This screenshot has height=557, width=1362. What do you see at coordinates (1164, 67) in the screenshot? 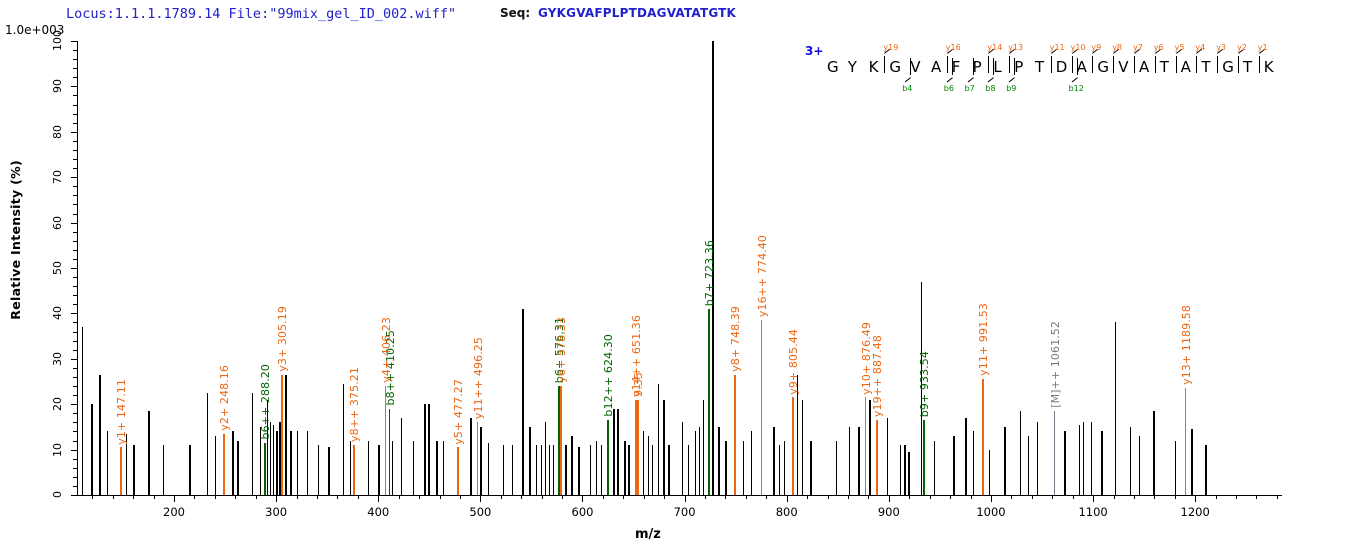
I see `sequence-residue: T` at bounding box center [1164, 67].